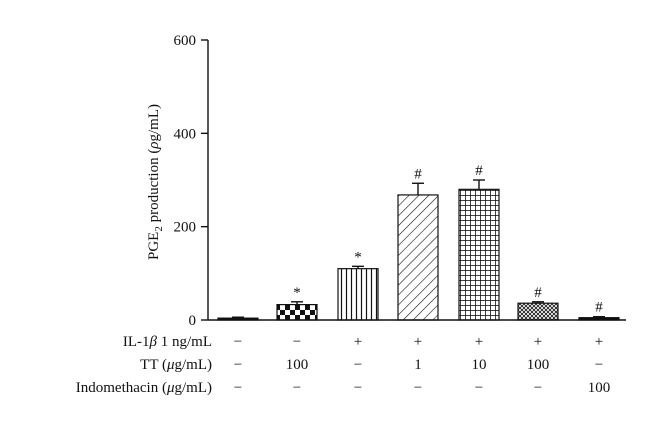 This screenshot has width=660, height=433. I want to click on y-tick-label: 600, so click(185, 41).